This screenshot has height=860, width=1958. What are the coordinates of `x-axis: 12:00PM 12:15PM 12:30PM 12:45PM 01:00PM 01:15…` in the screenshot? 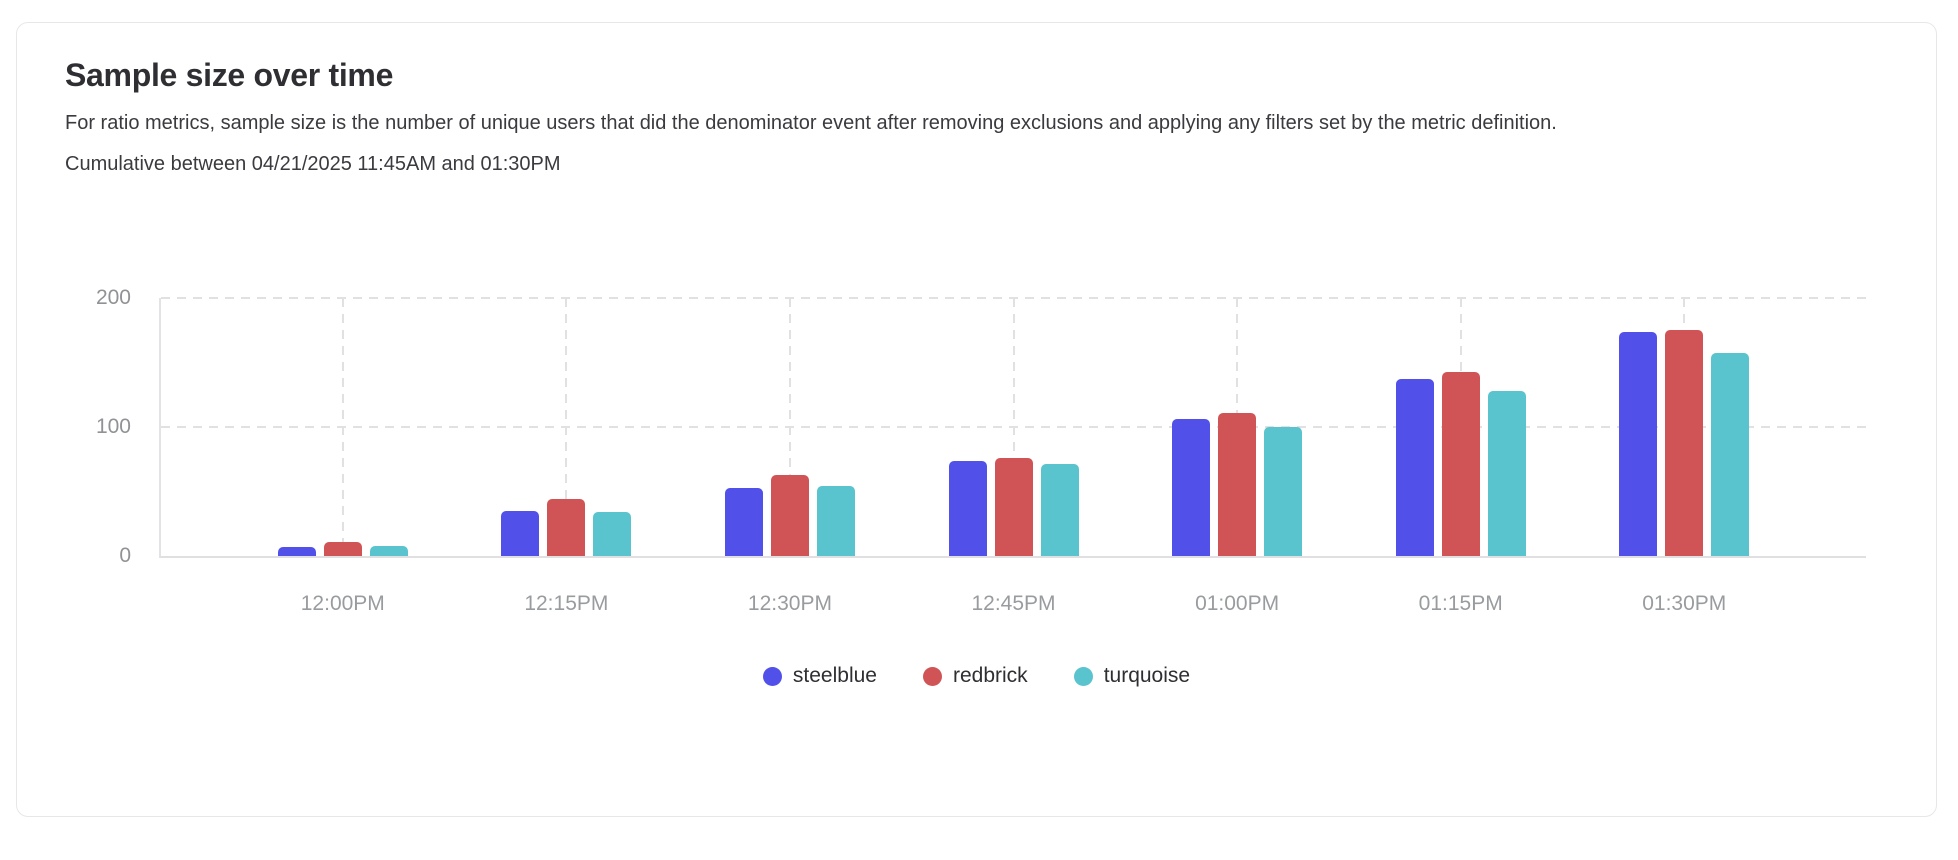 It's located at (1013, 604).